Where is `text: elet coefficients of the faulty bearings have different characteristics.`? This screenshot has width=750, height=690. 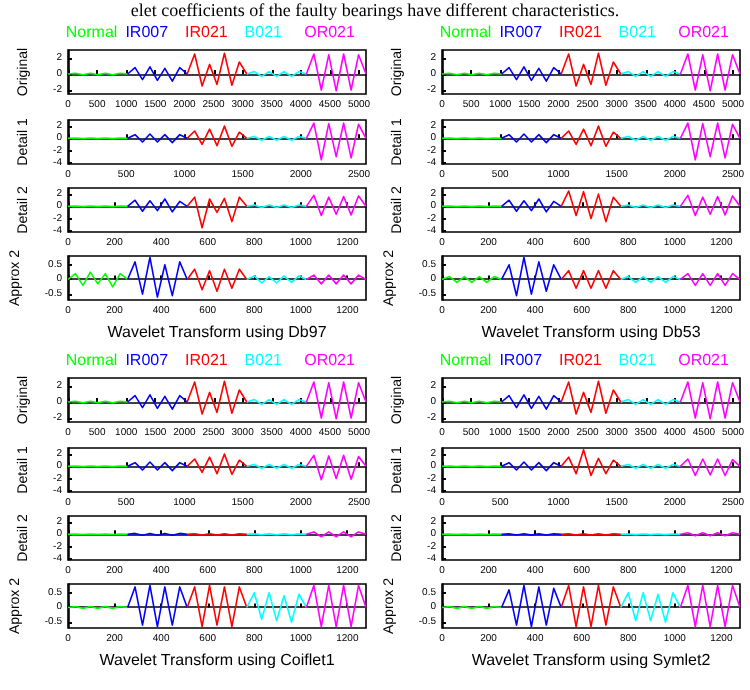 text: elet coefficients of the faulty bearings have different characteristics. is located at coordinates (375, 10).